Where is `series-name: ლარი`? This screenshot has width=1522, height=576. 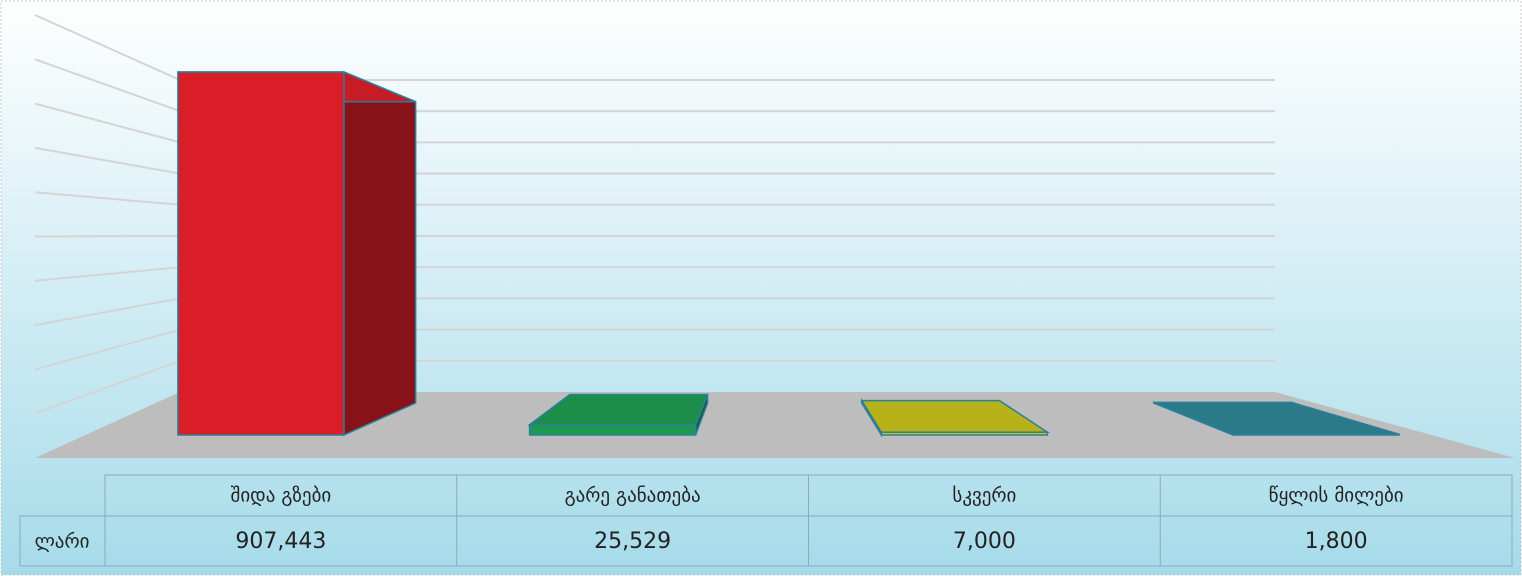 series-name: ლარი is located at coordinates (62, 542).